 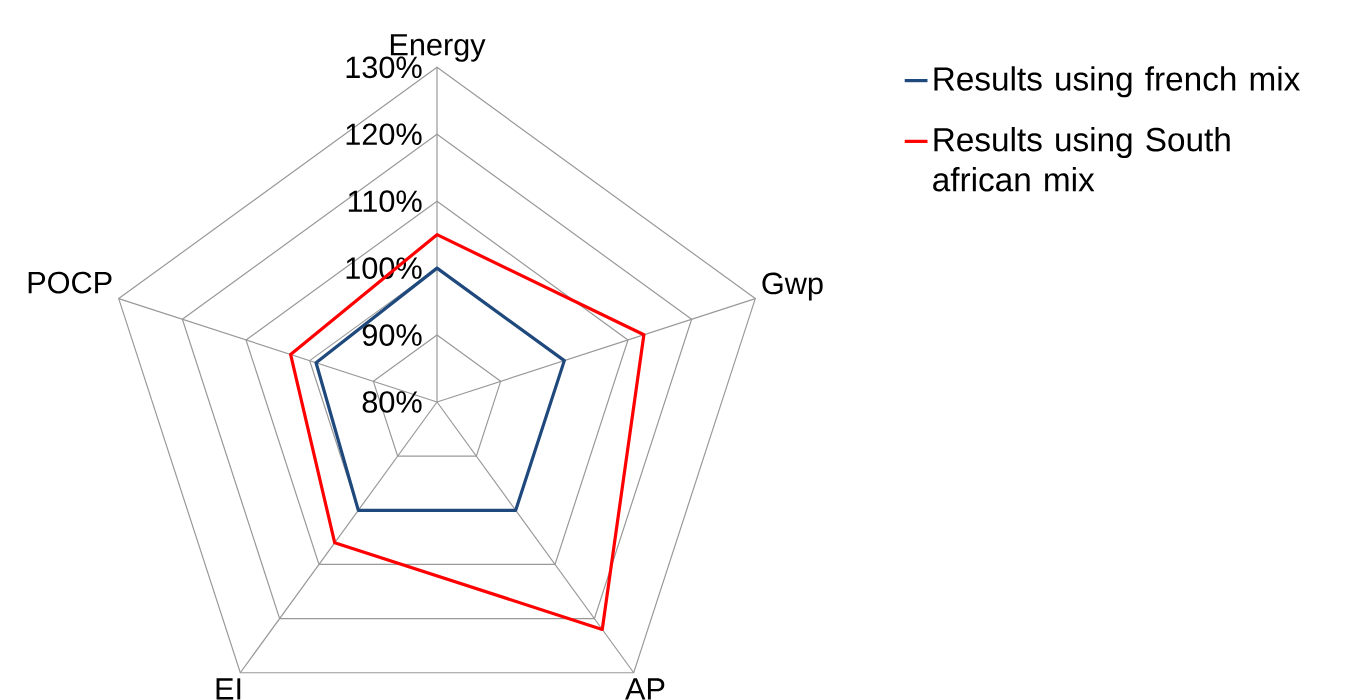 I want to click on y-tick-label: 110%, so click(x=385, y=201).